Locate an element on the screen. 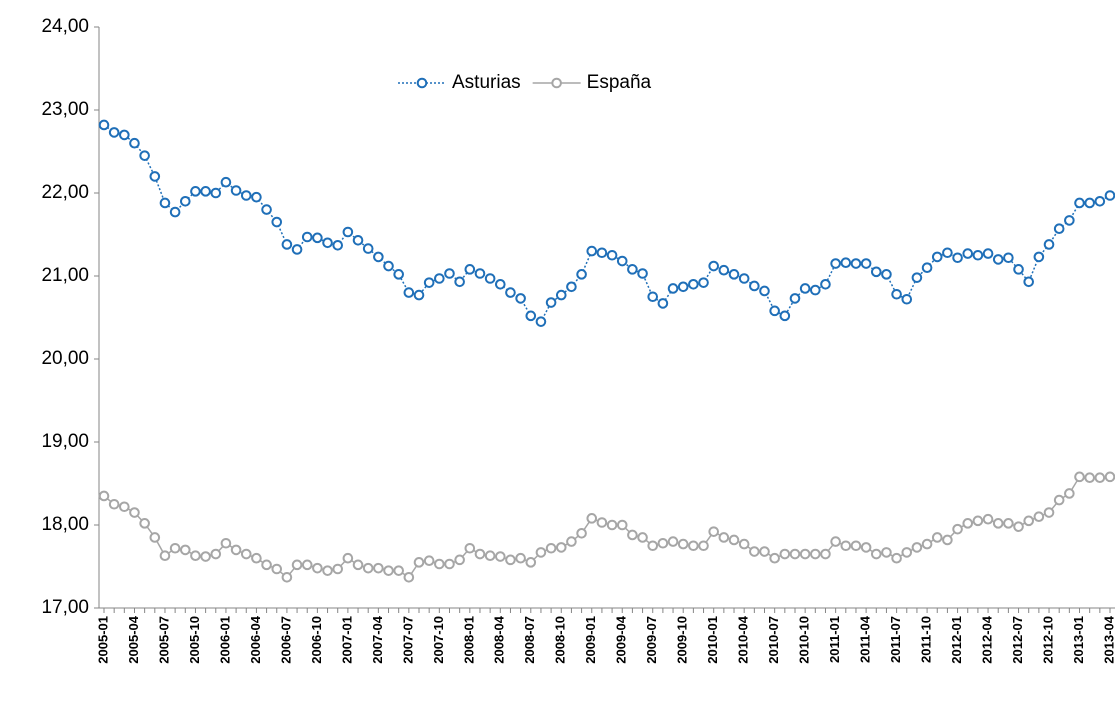 This screenshot has width=1115, height=702. x-tick-label: 2006-01 is located at coordinates (224, 640).